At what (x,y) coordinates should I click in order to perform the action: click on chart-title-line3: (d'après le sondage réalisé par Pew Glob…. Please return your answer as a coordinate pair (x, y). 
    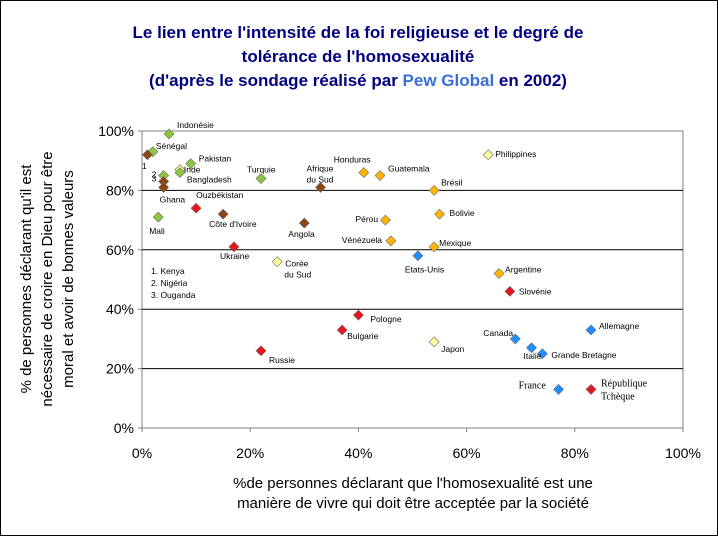
    Looking at the image, I should click on (358, 80).